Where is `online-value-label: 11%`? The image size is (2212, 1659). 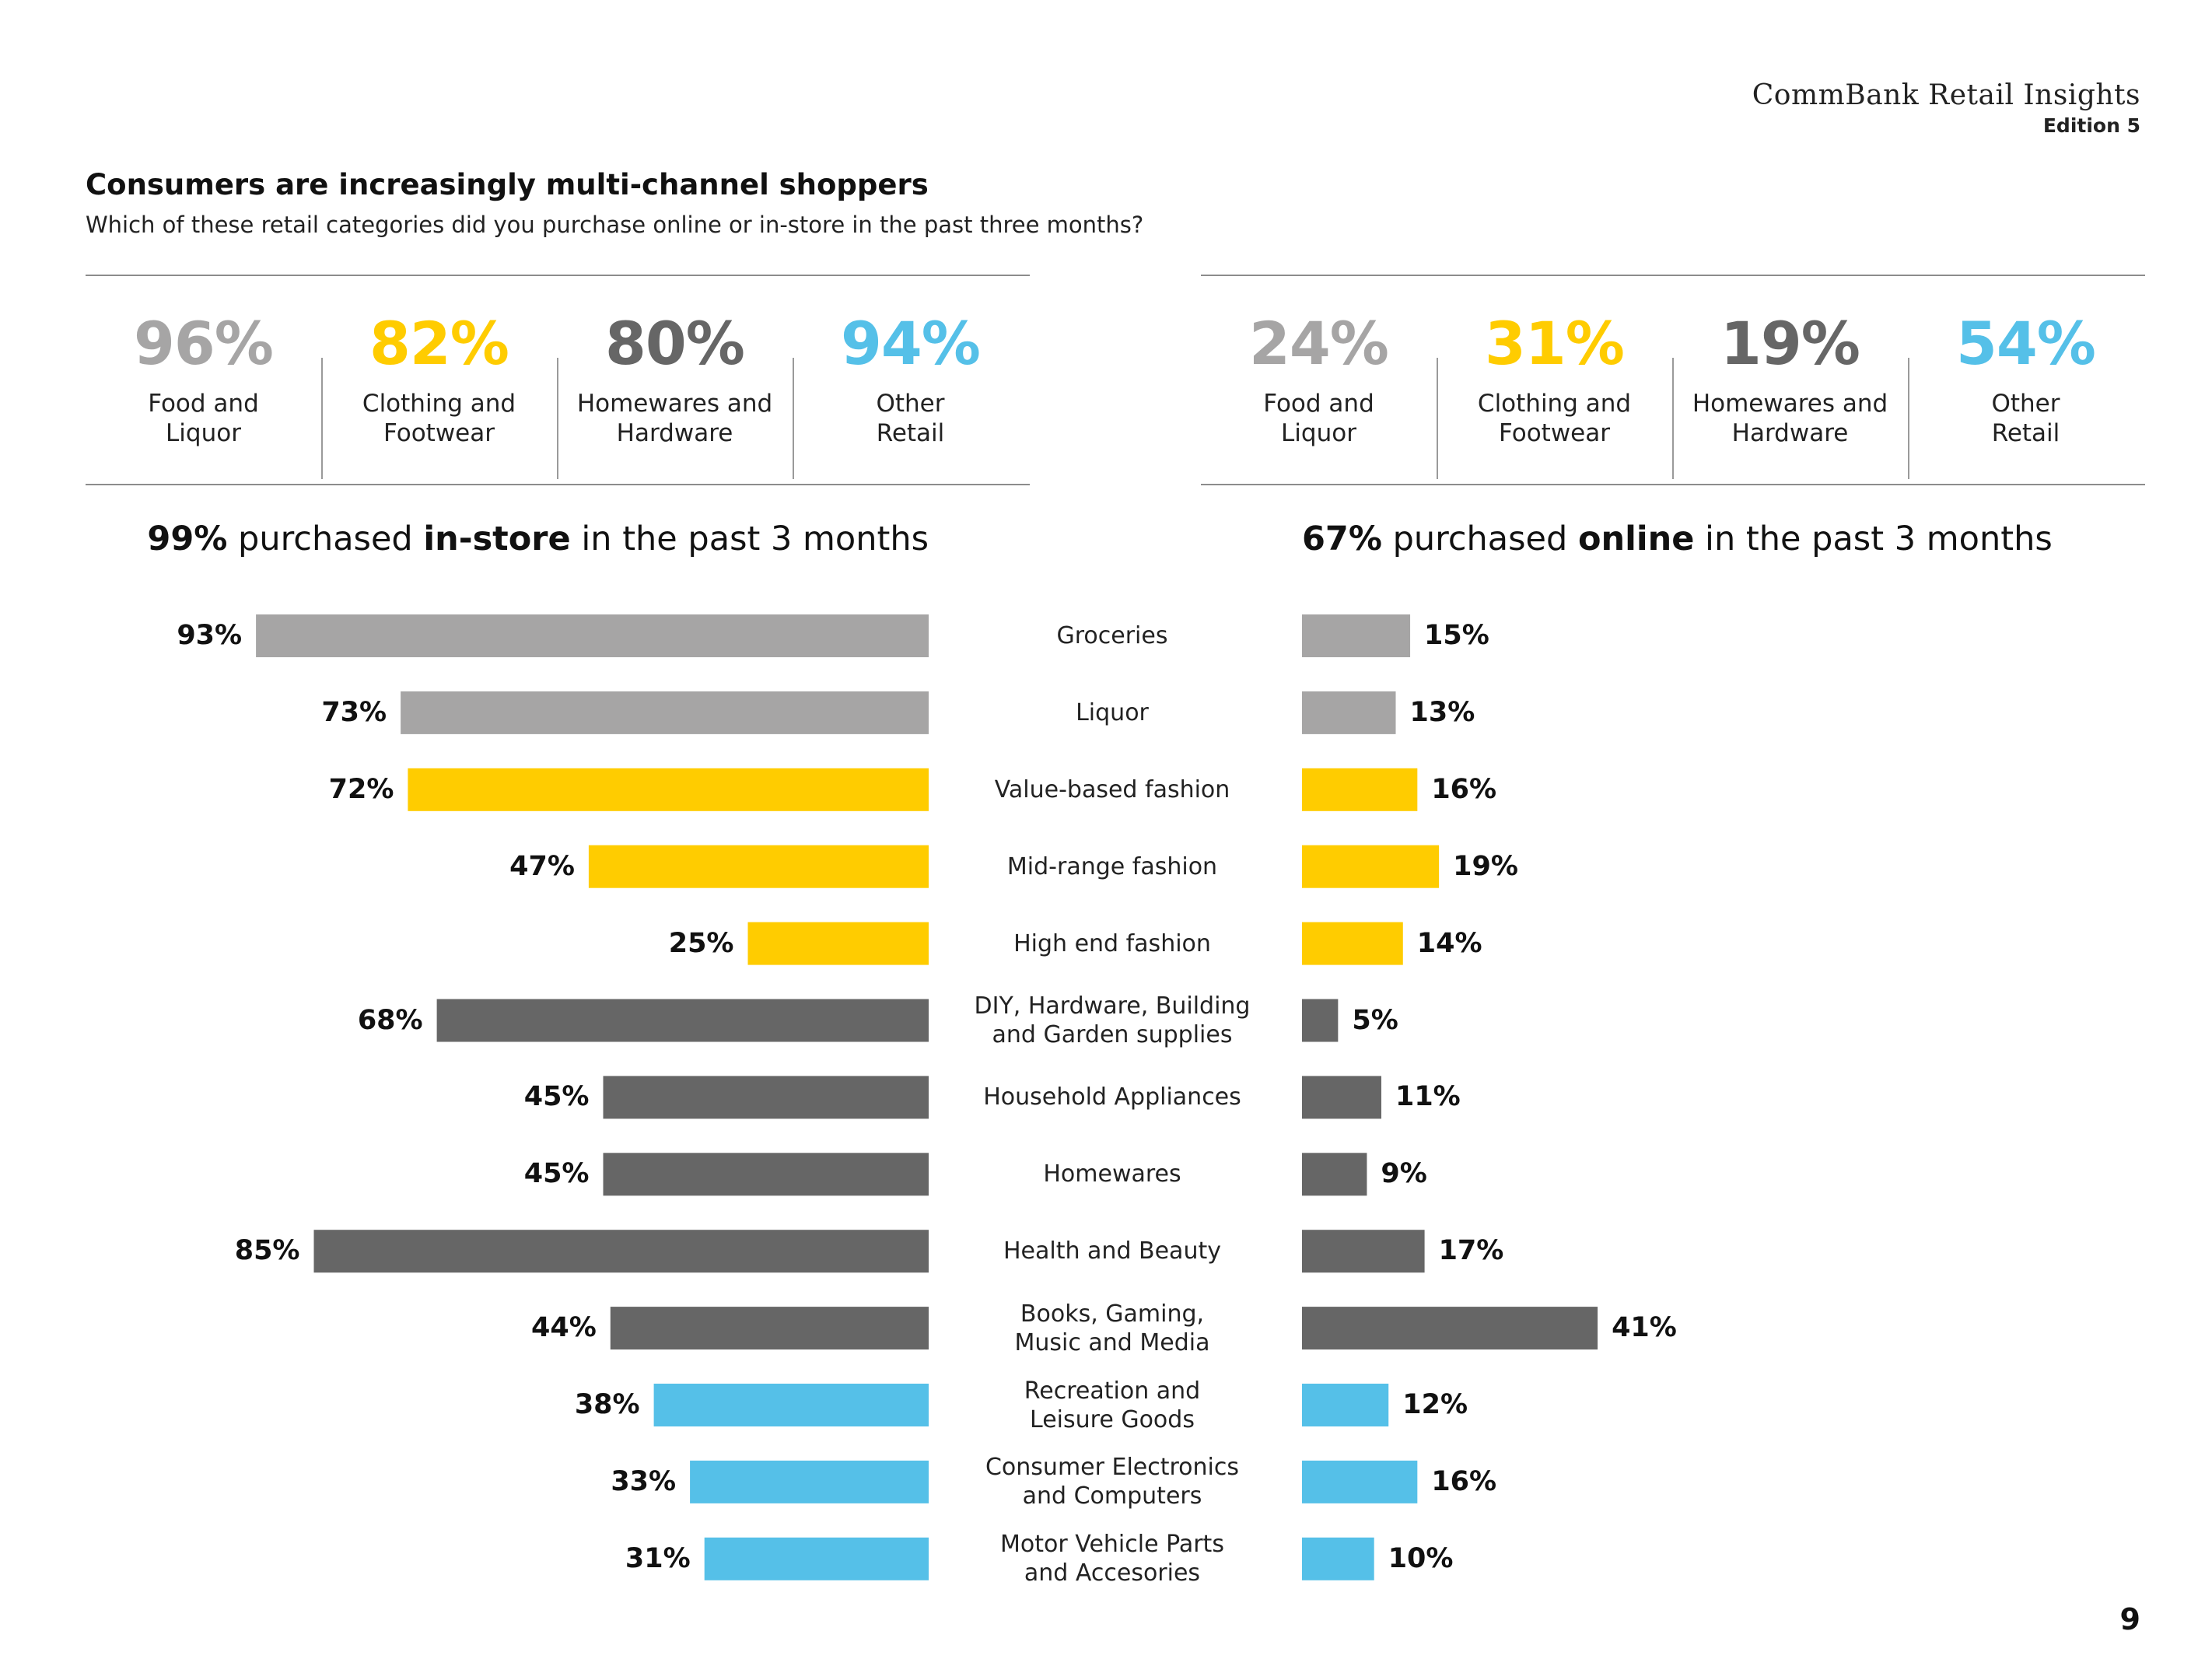 online-value-label: 11% is located at coordinates (1428, 1097).